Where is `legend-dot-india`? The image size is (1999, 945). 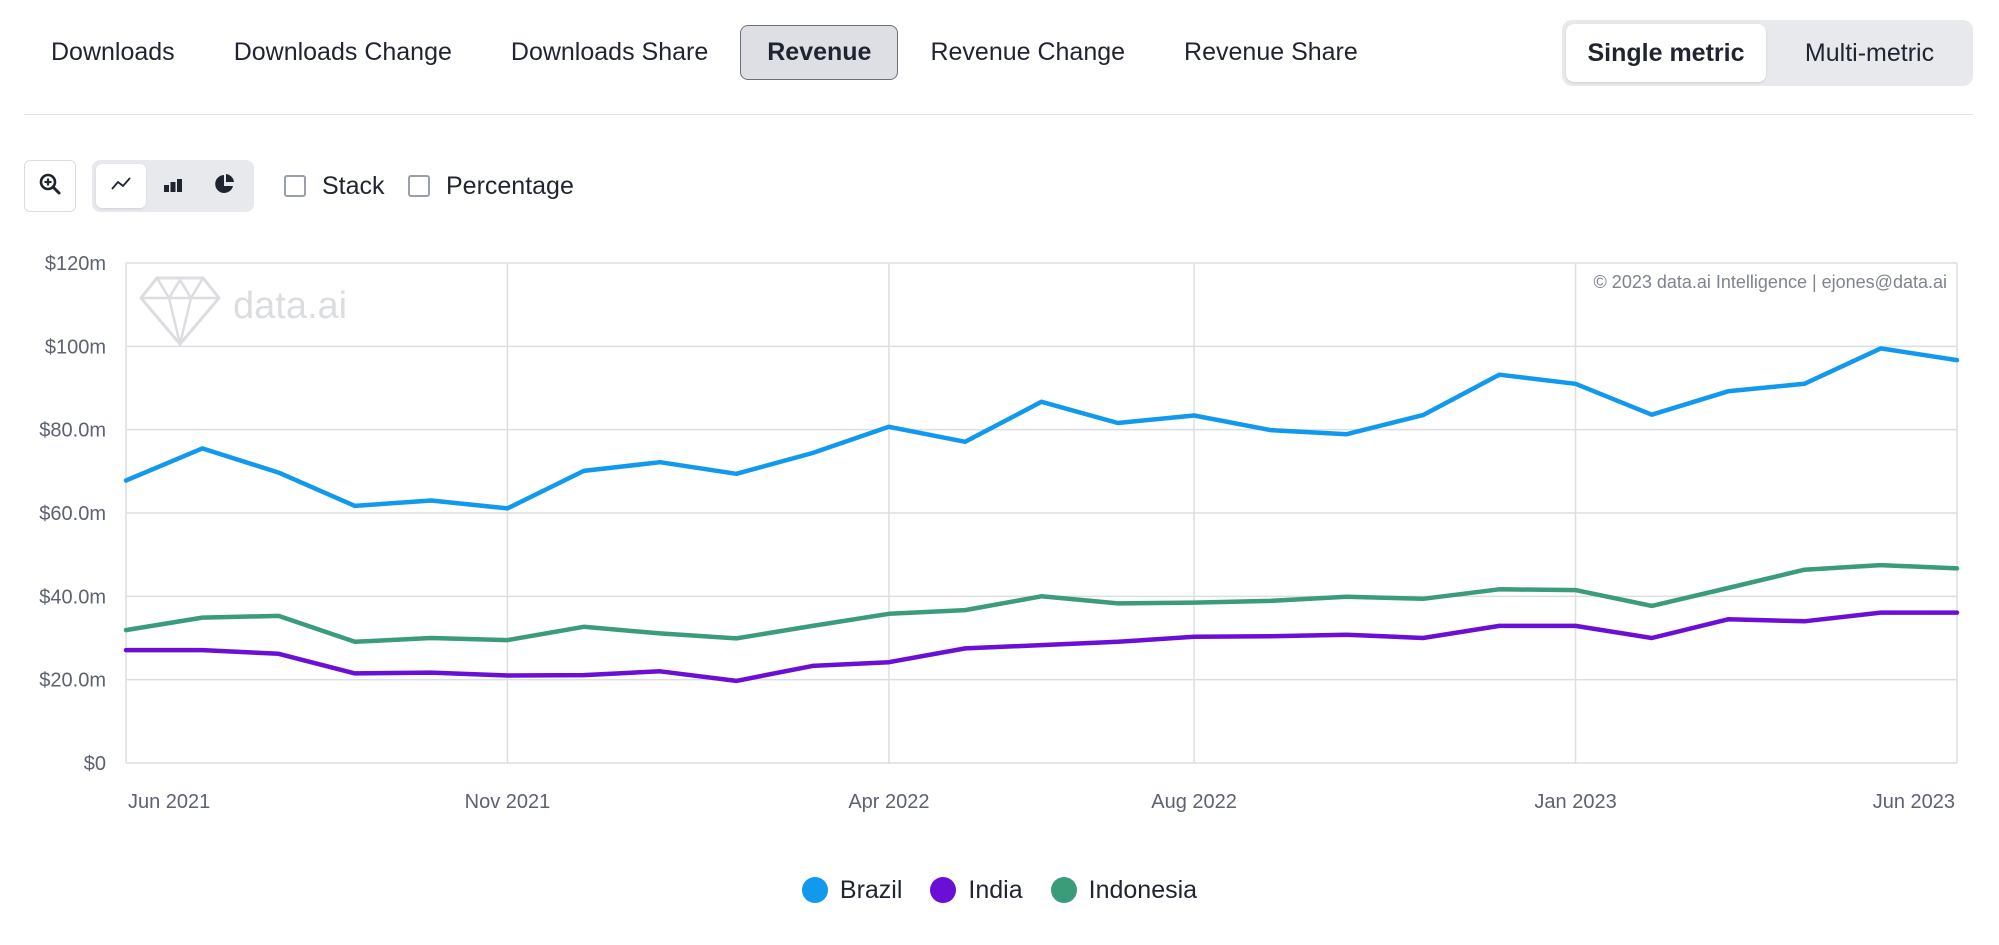
legend-dot-india is located at coordinates (943, 890).